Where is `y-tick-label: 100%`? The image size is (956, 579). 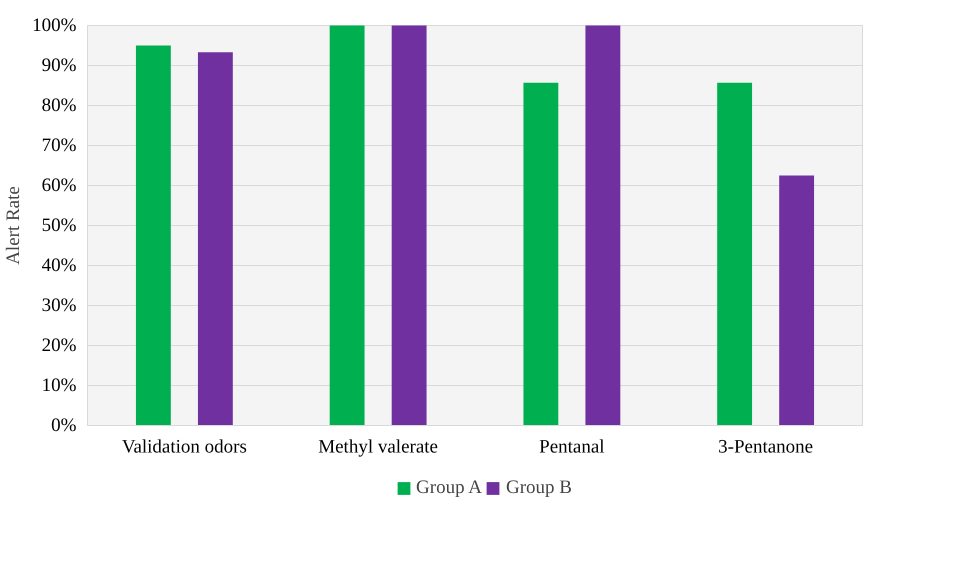 y-tick-label: 100% is located at coordinates (54, 25).